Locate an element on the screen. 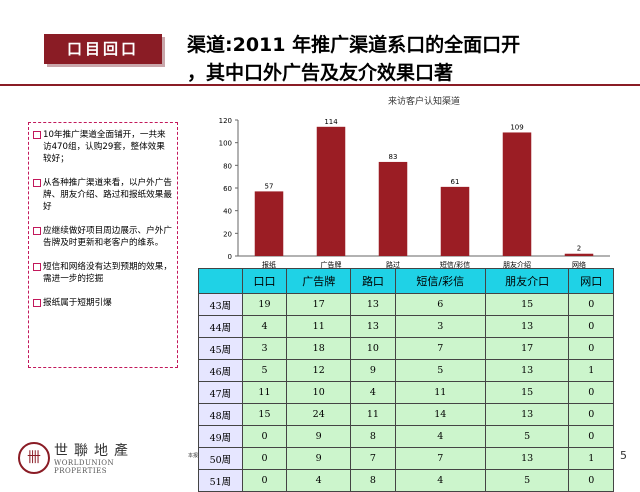  table-cell: 14 is located at coordinates (440, 414).